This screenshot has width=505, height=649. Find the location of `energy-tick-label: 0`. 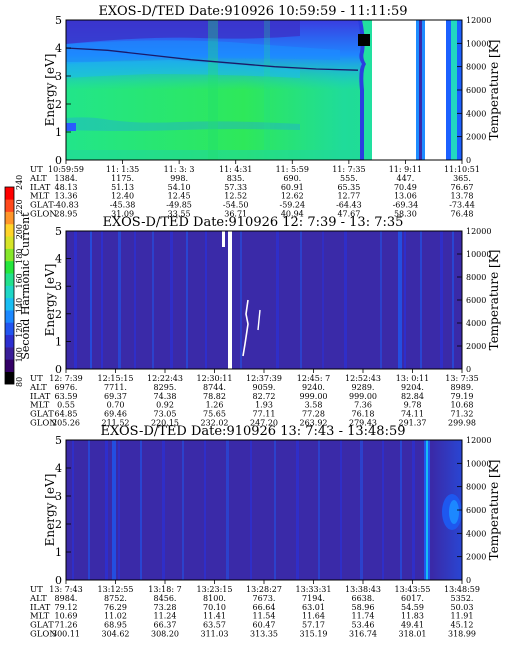

energy-tick-label: 0 is located at coordinates (58, 580).